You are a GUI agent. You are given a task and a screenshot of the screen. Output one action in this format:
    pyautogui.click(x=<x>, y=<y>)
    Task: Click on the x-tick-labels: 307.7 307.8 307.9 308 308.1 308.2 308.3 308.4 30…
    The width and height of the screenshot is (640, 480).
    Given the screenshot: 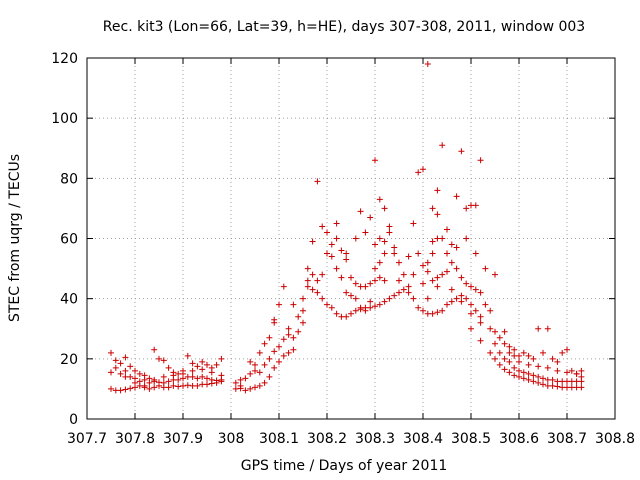 What is the action you would take?
    pyautogui.click(x=351, y=439)
    